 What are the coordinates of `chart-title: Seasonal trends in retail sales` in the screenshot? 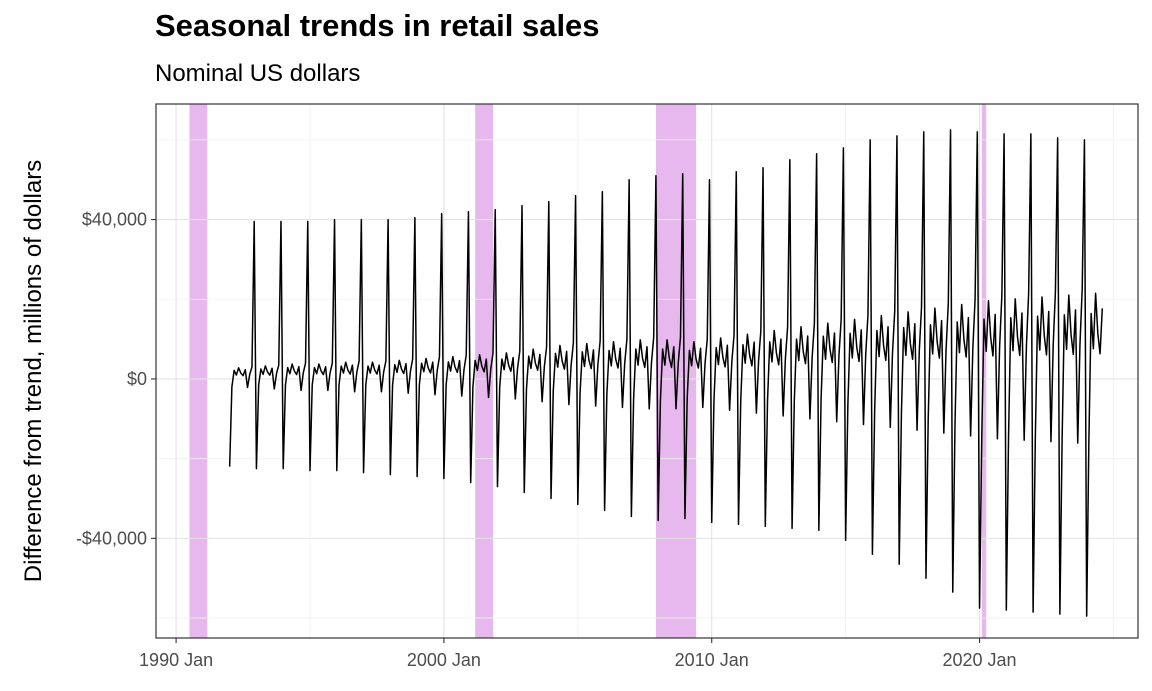 It's located at (377, 25).